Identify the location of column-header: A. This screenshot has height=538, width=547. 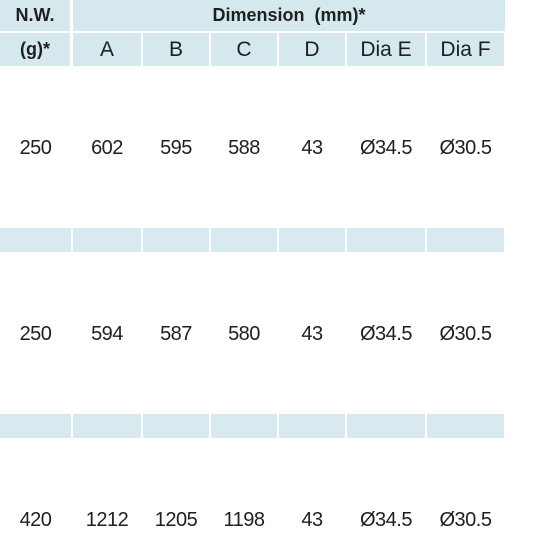
(107, 49).